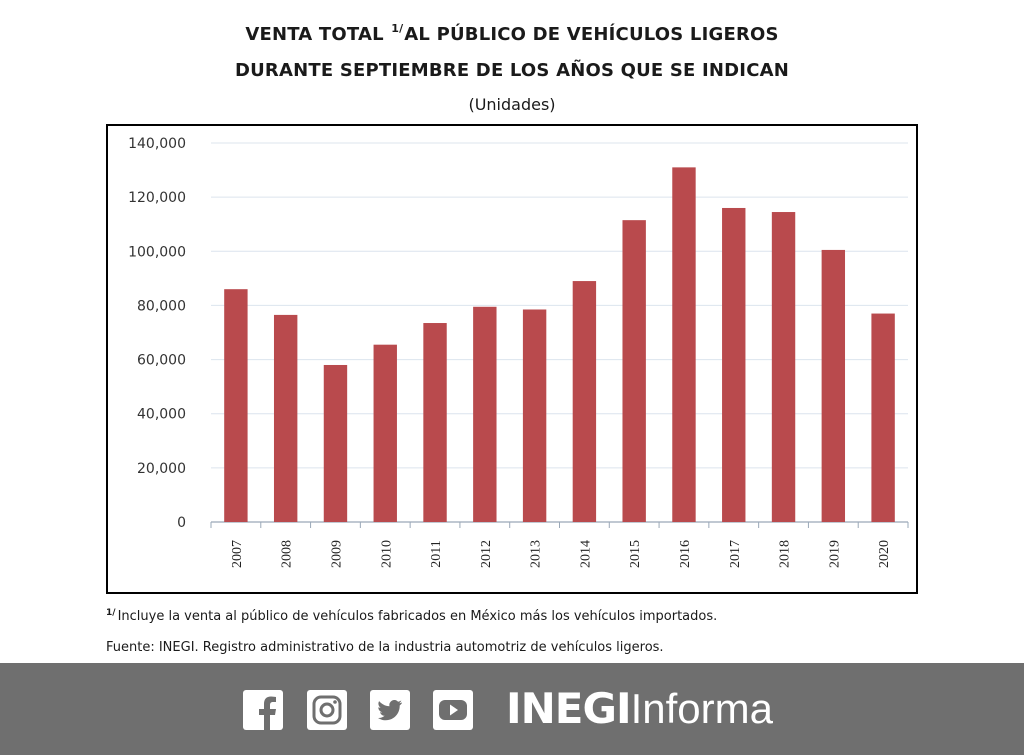 Image resolution: width=1024 pixels, height=755 pixels. Describe the element at coordinates (157, 144) in the screenshot. I see `y-tick-label: 140,000` at that location.